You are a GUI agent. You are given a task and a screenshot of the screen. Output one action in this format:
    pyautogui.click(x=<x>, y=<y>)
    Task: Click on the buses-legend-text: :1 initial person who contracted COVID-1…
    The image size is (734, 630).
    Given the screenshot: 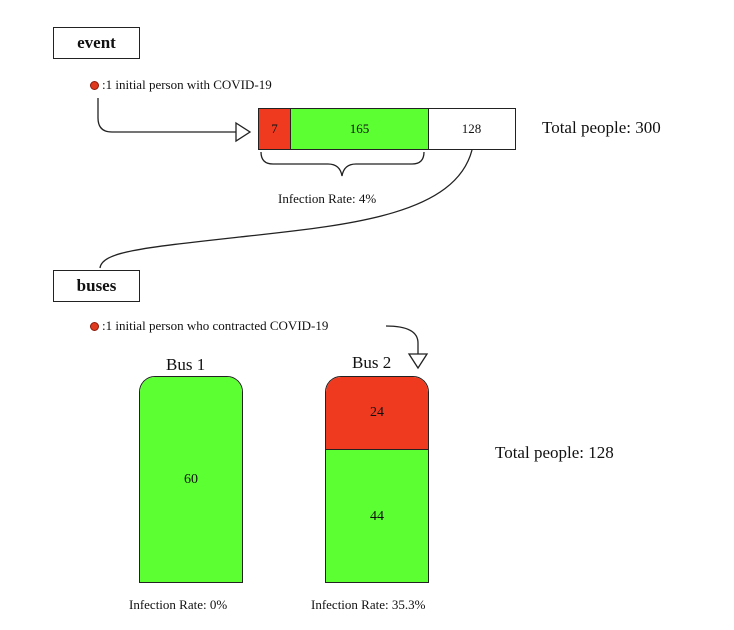 What is the action you would take?
    pyautogui.click(x=215, y=325)
    